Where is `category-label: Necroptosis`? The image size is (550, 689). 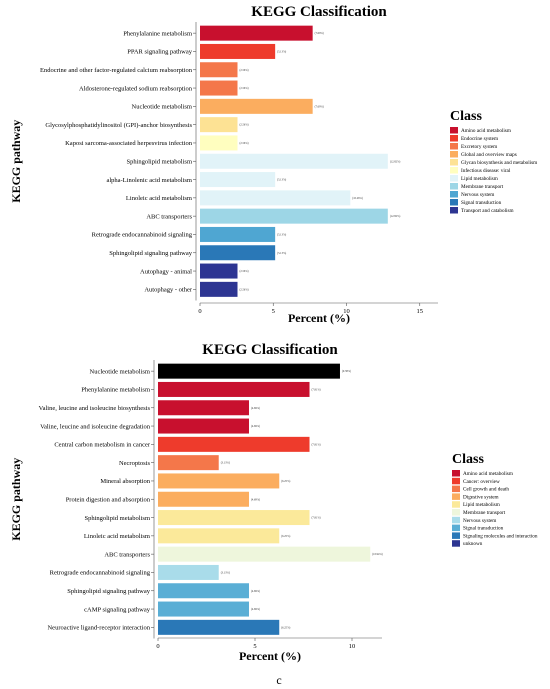 category-label: Necroptosis is located at coordinates (135, 463).